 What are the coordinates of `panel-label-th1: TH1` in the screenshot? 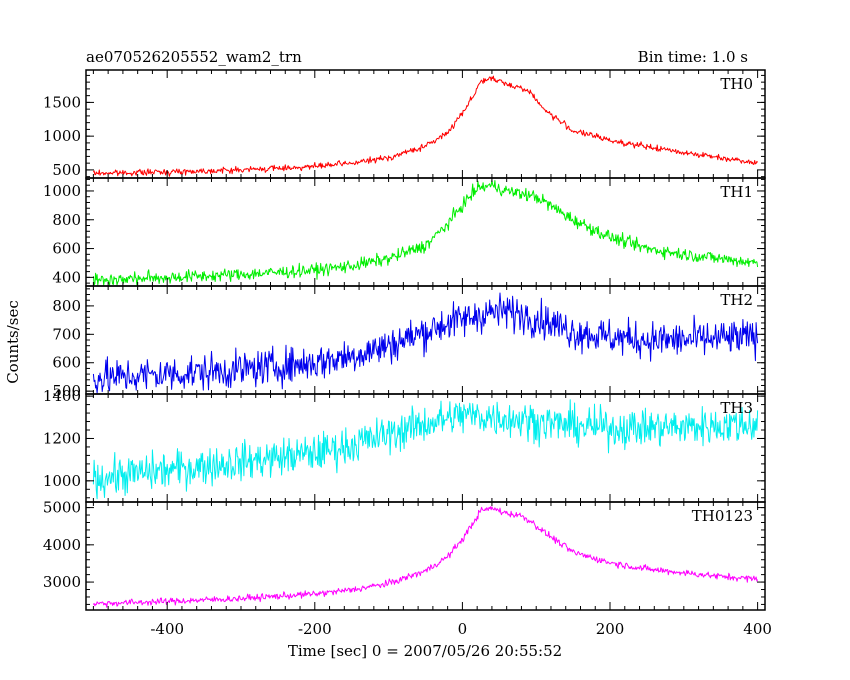 It's located at (736, 192).